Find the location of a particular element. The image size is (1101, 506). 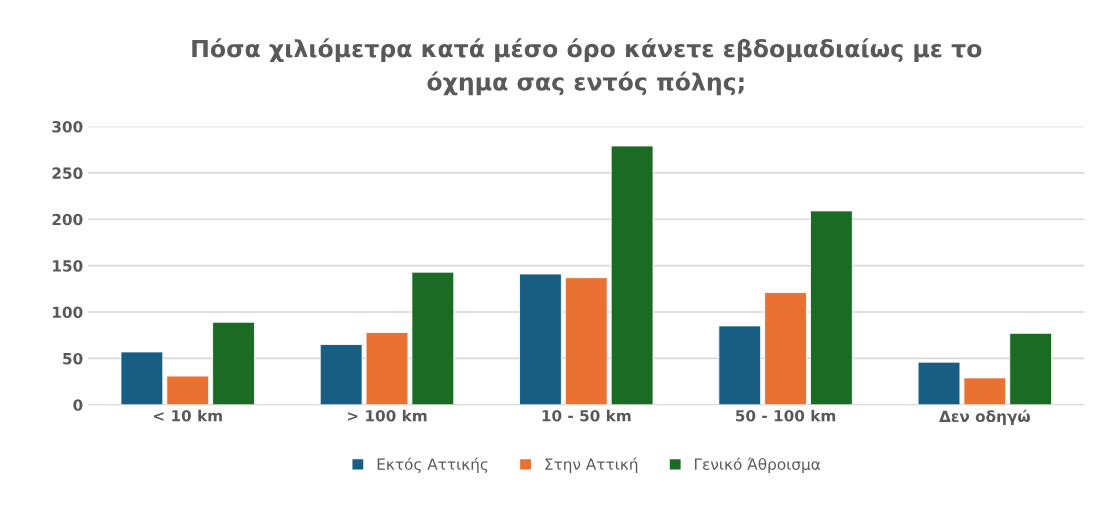

x-tick-label: > 100 km is located at coordinates (387, 415).